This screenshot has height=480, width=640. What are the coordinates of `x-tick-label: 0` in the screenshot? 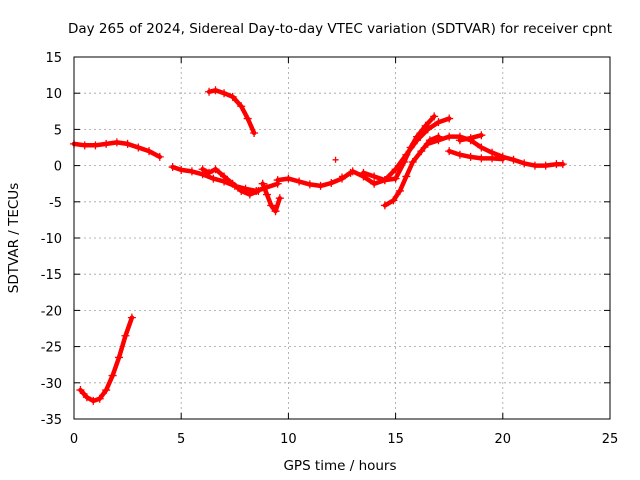 It's located at (74, 439).